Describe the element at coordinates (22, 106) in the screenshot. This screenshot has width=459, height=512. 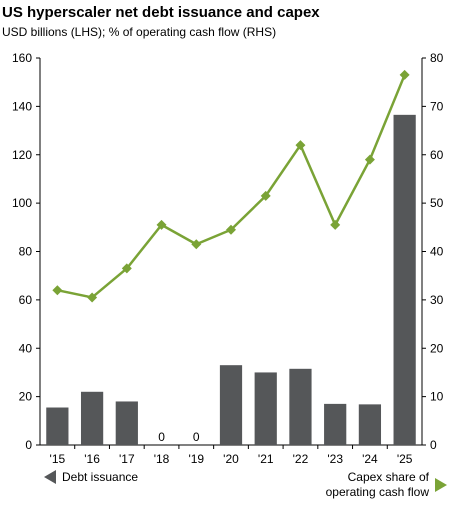
I see `left-tick-label: 140` at that location.